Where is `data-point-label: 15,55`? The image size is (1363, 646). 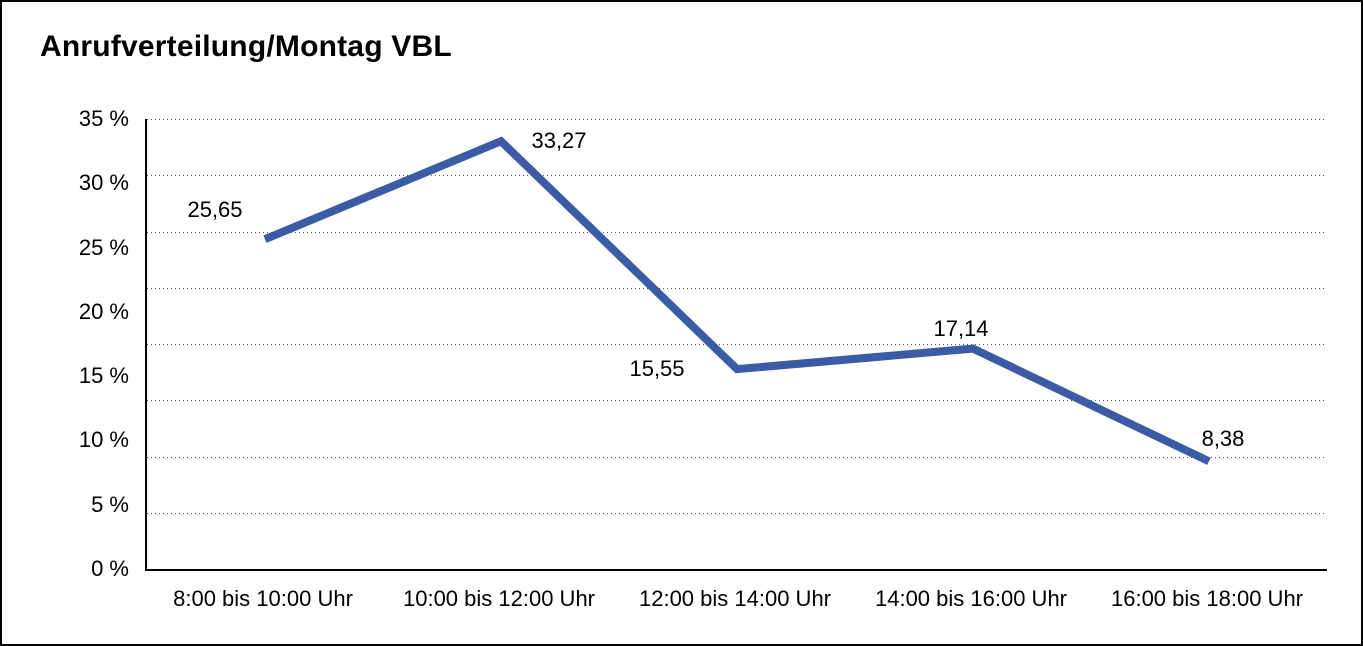
data-point-label: 15,55 is located at coordinates (657, 369).